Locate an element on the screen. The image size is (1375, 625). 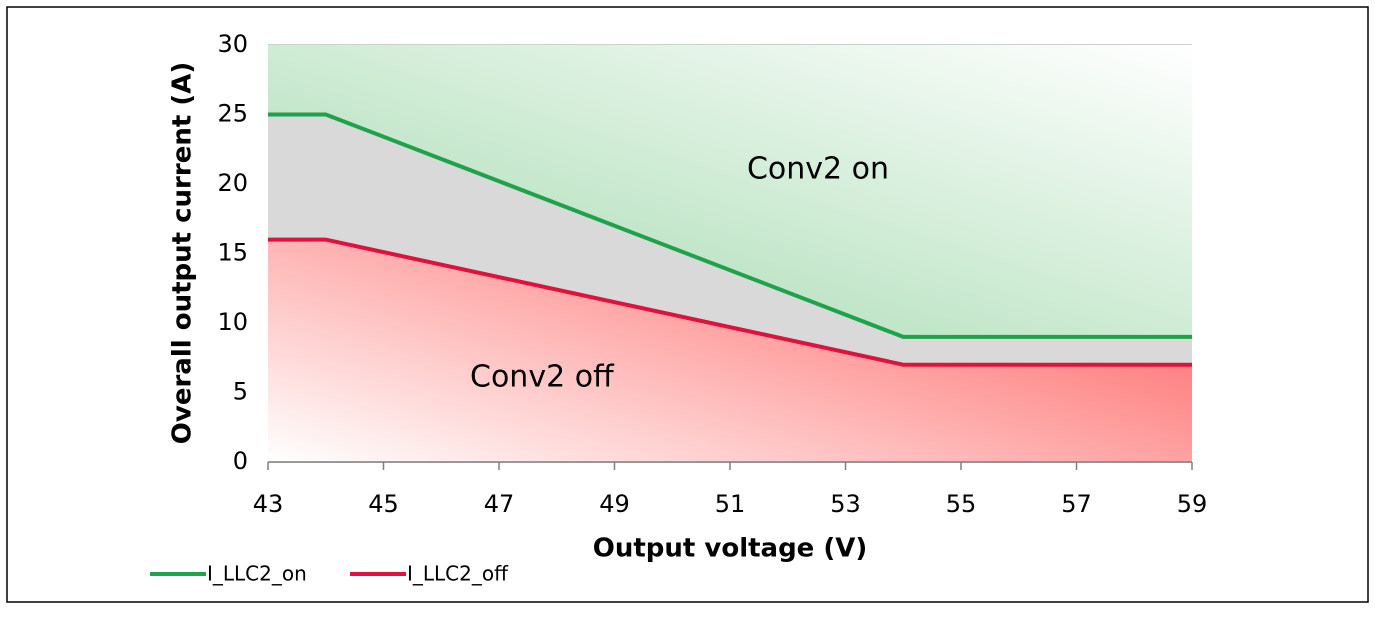
x-tick-label: 45 is located at coordinates (383, 504).